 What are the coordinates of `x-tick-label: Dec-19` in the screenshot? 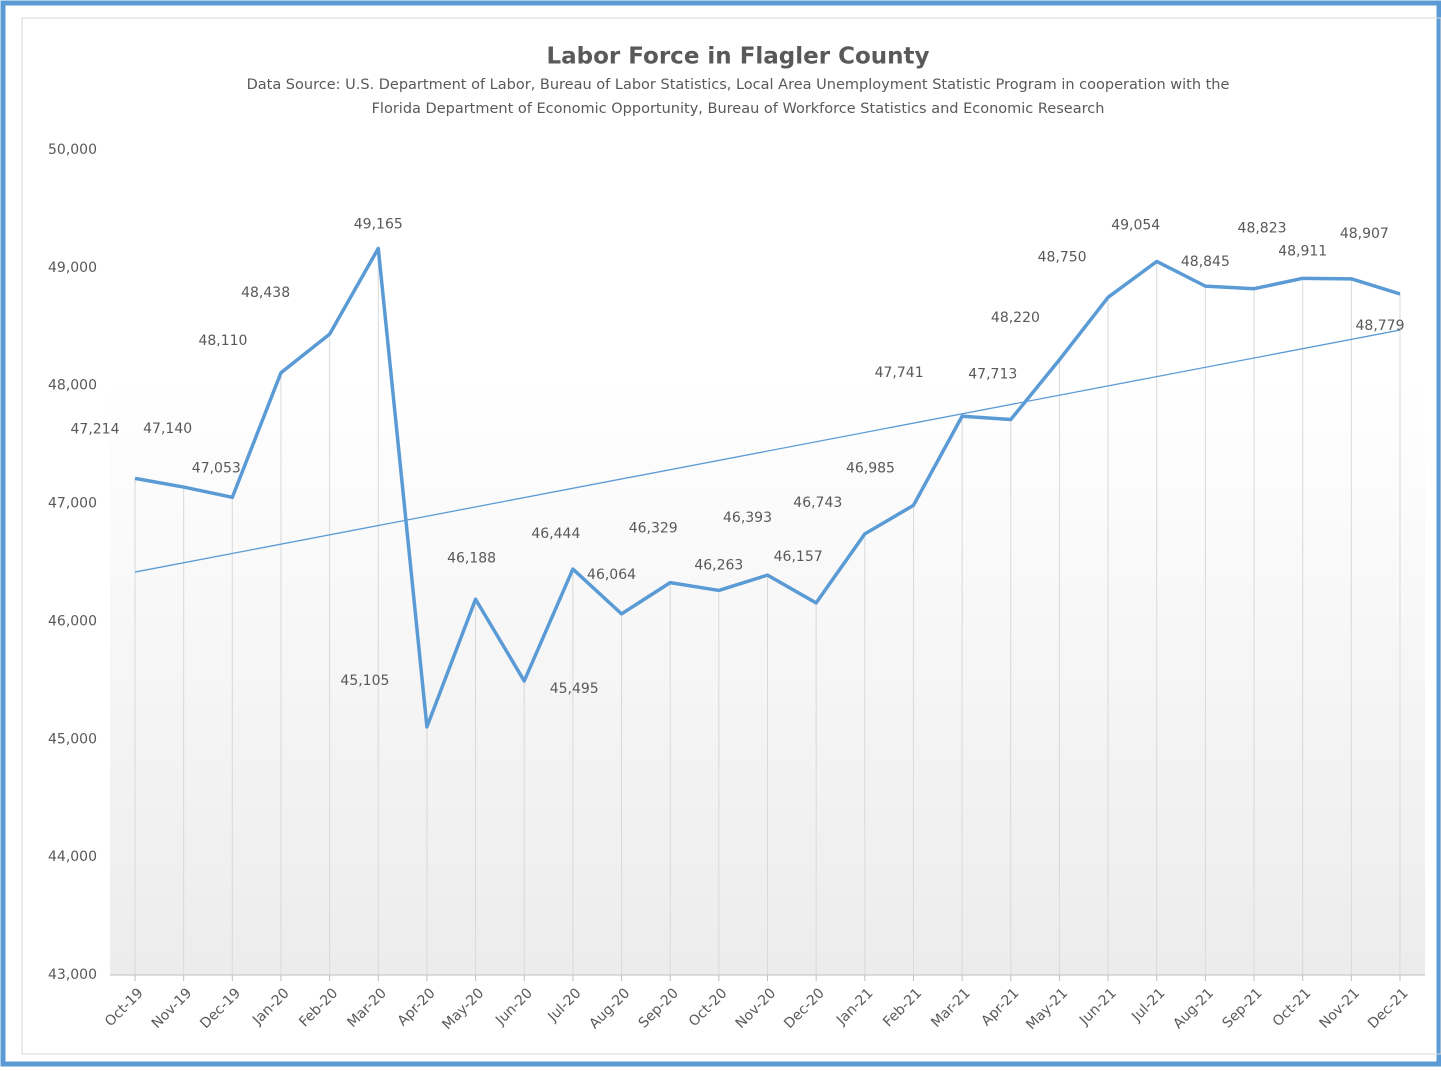 It's located at (220, 1008).